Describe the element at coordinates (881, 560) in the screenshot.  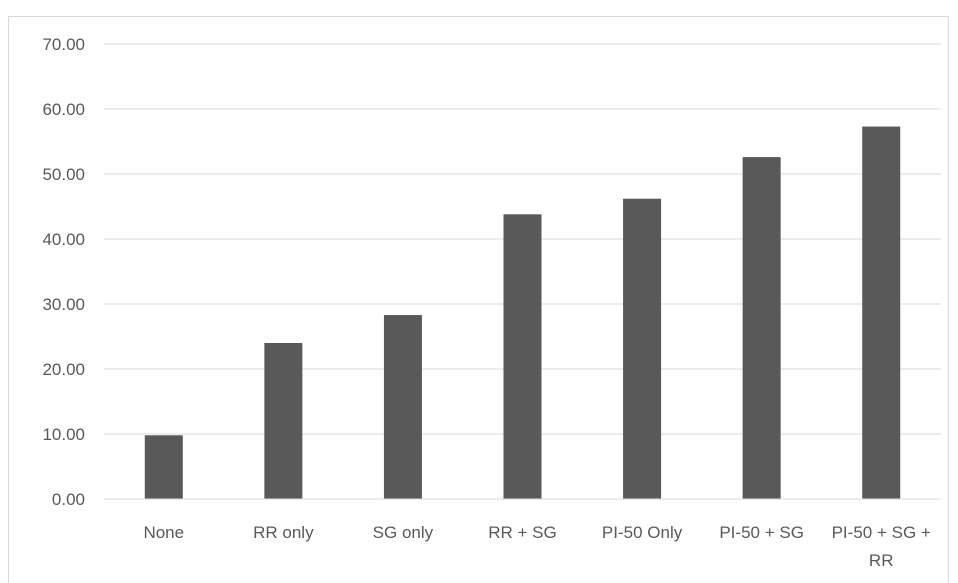
I see `x-tick-label-6-line-1: RR` at that location.